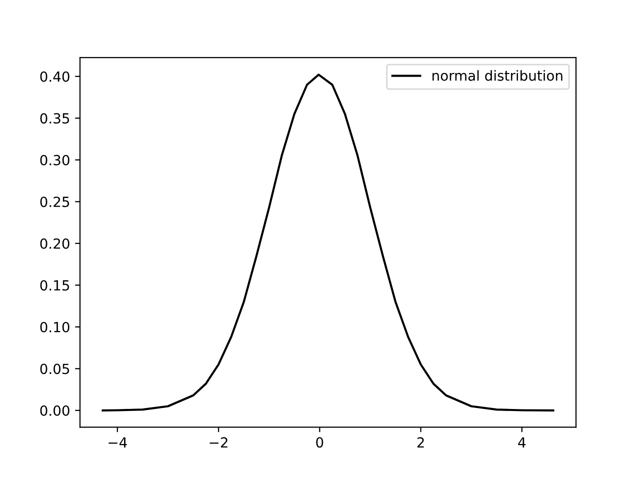  What do you see at coordinates (55, 118) in the screenshot?
I see `y-tick-label: 0.35` at bounding box center [55, 118].